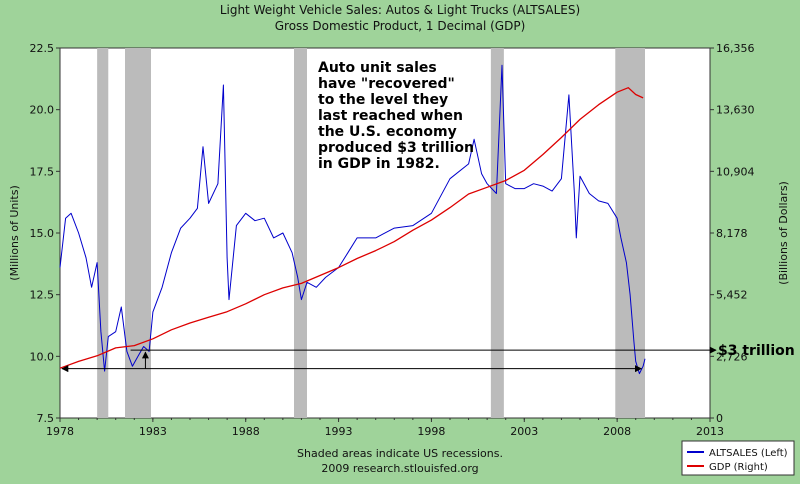  Describe the element at coordinates (339, 431) in the screenshot. I see `x-tick-label-1993: 1993` at that location.